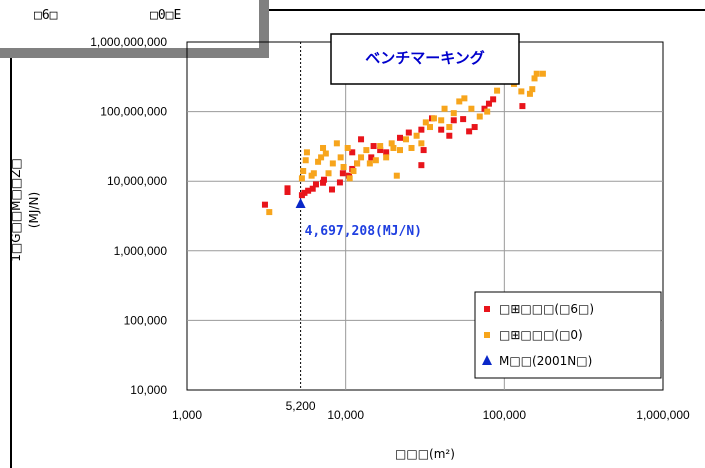 This screenshot has width=705, height=468. I want to click on chart-title-box, so click(425, 59).